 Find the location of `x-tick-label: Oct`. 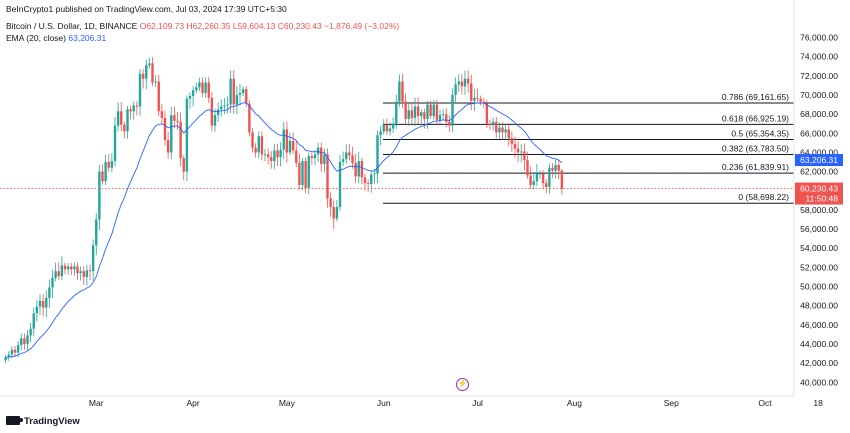

x-tick-label: Oct is located at coordinates (765, 403).